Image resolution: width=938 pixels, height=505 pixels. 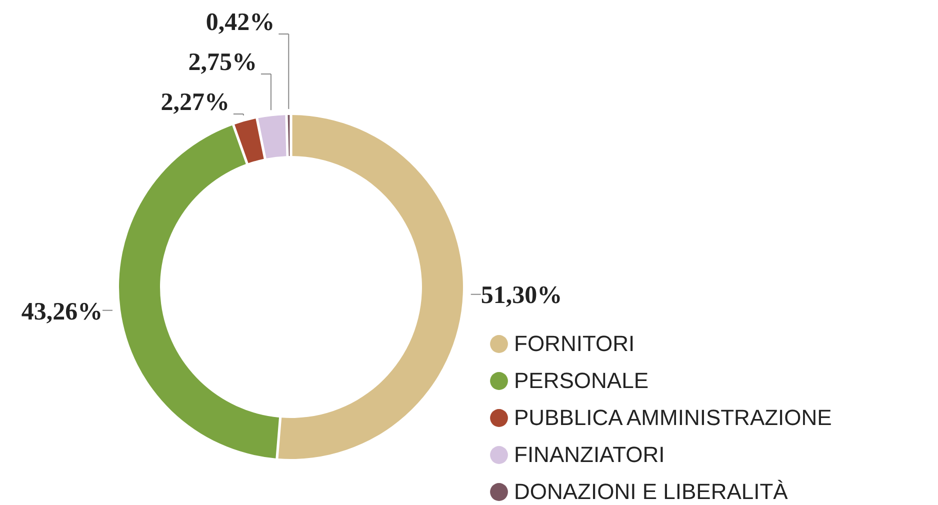 What do you see at coordinates (581, 380) in the screenshot?
I see `legend-label: PERSONALE` at bounding box center [581, 380].